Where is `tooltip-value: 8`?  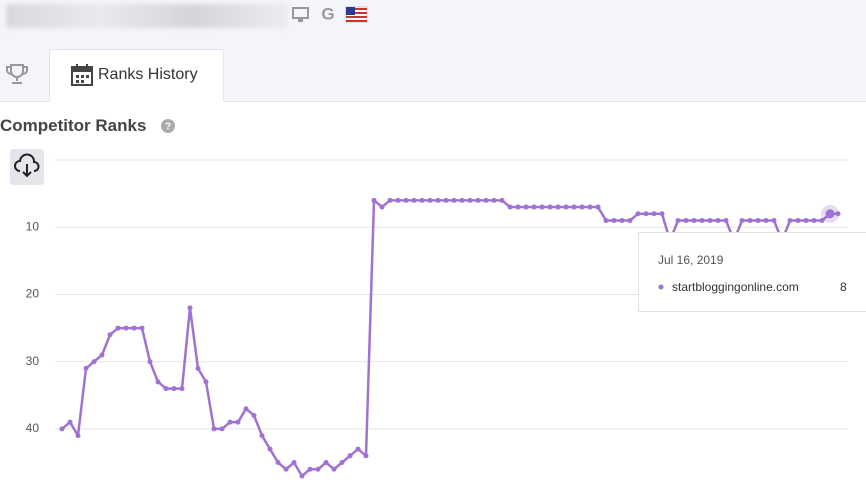 tooltip-value: 8 is located at coordinates (843, 287).